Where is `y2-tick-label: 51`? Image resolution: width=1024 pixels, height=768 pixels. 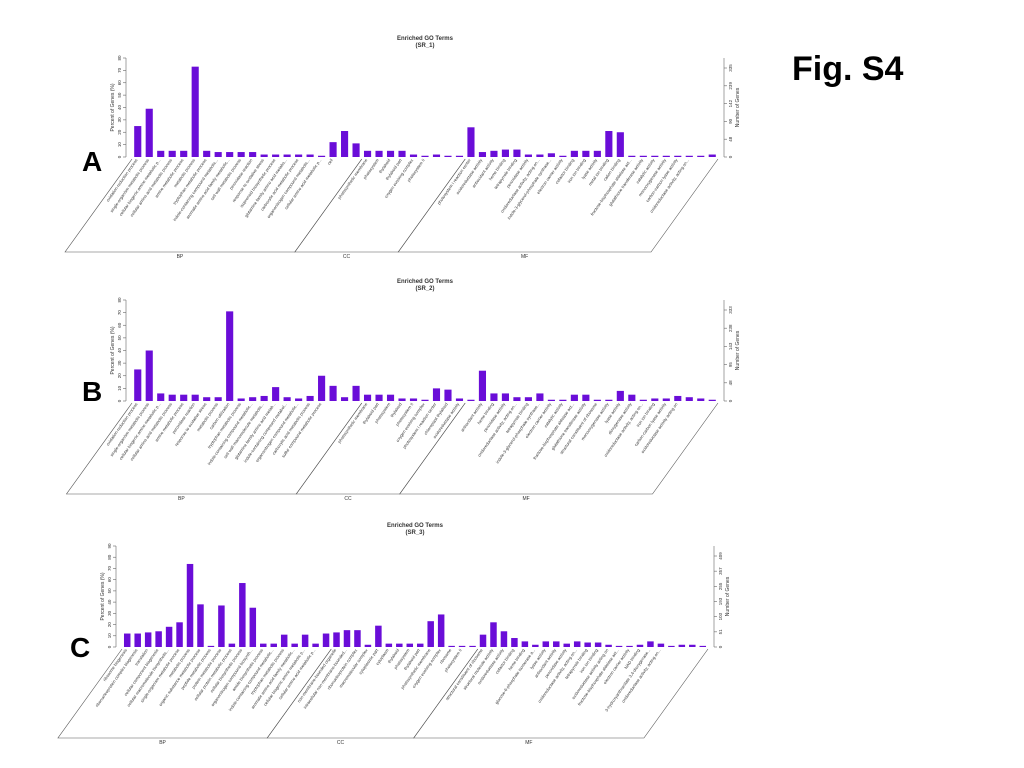 y2-tick-label: 51 is located at coordinates (720, 632).